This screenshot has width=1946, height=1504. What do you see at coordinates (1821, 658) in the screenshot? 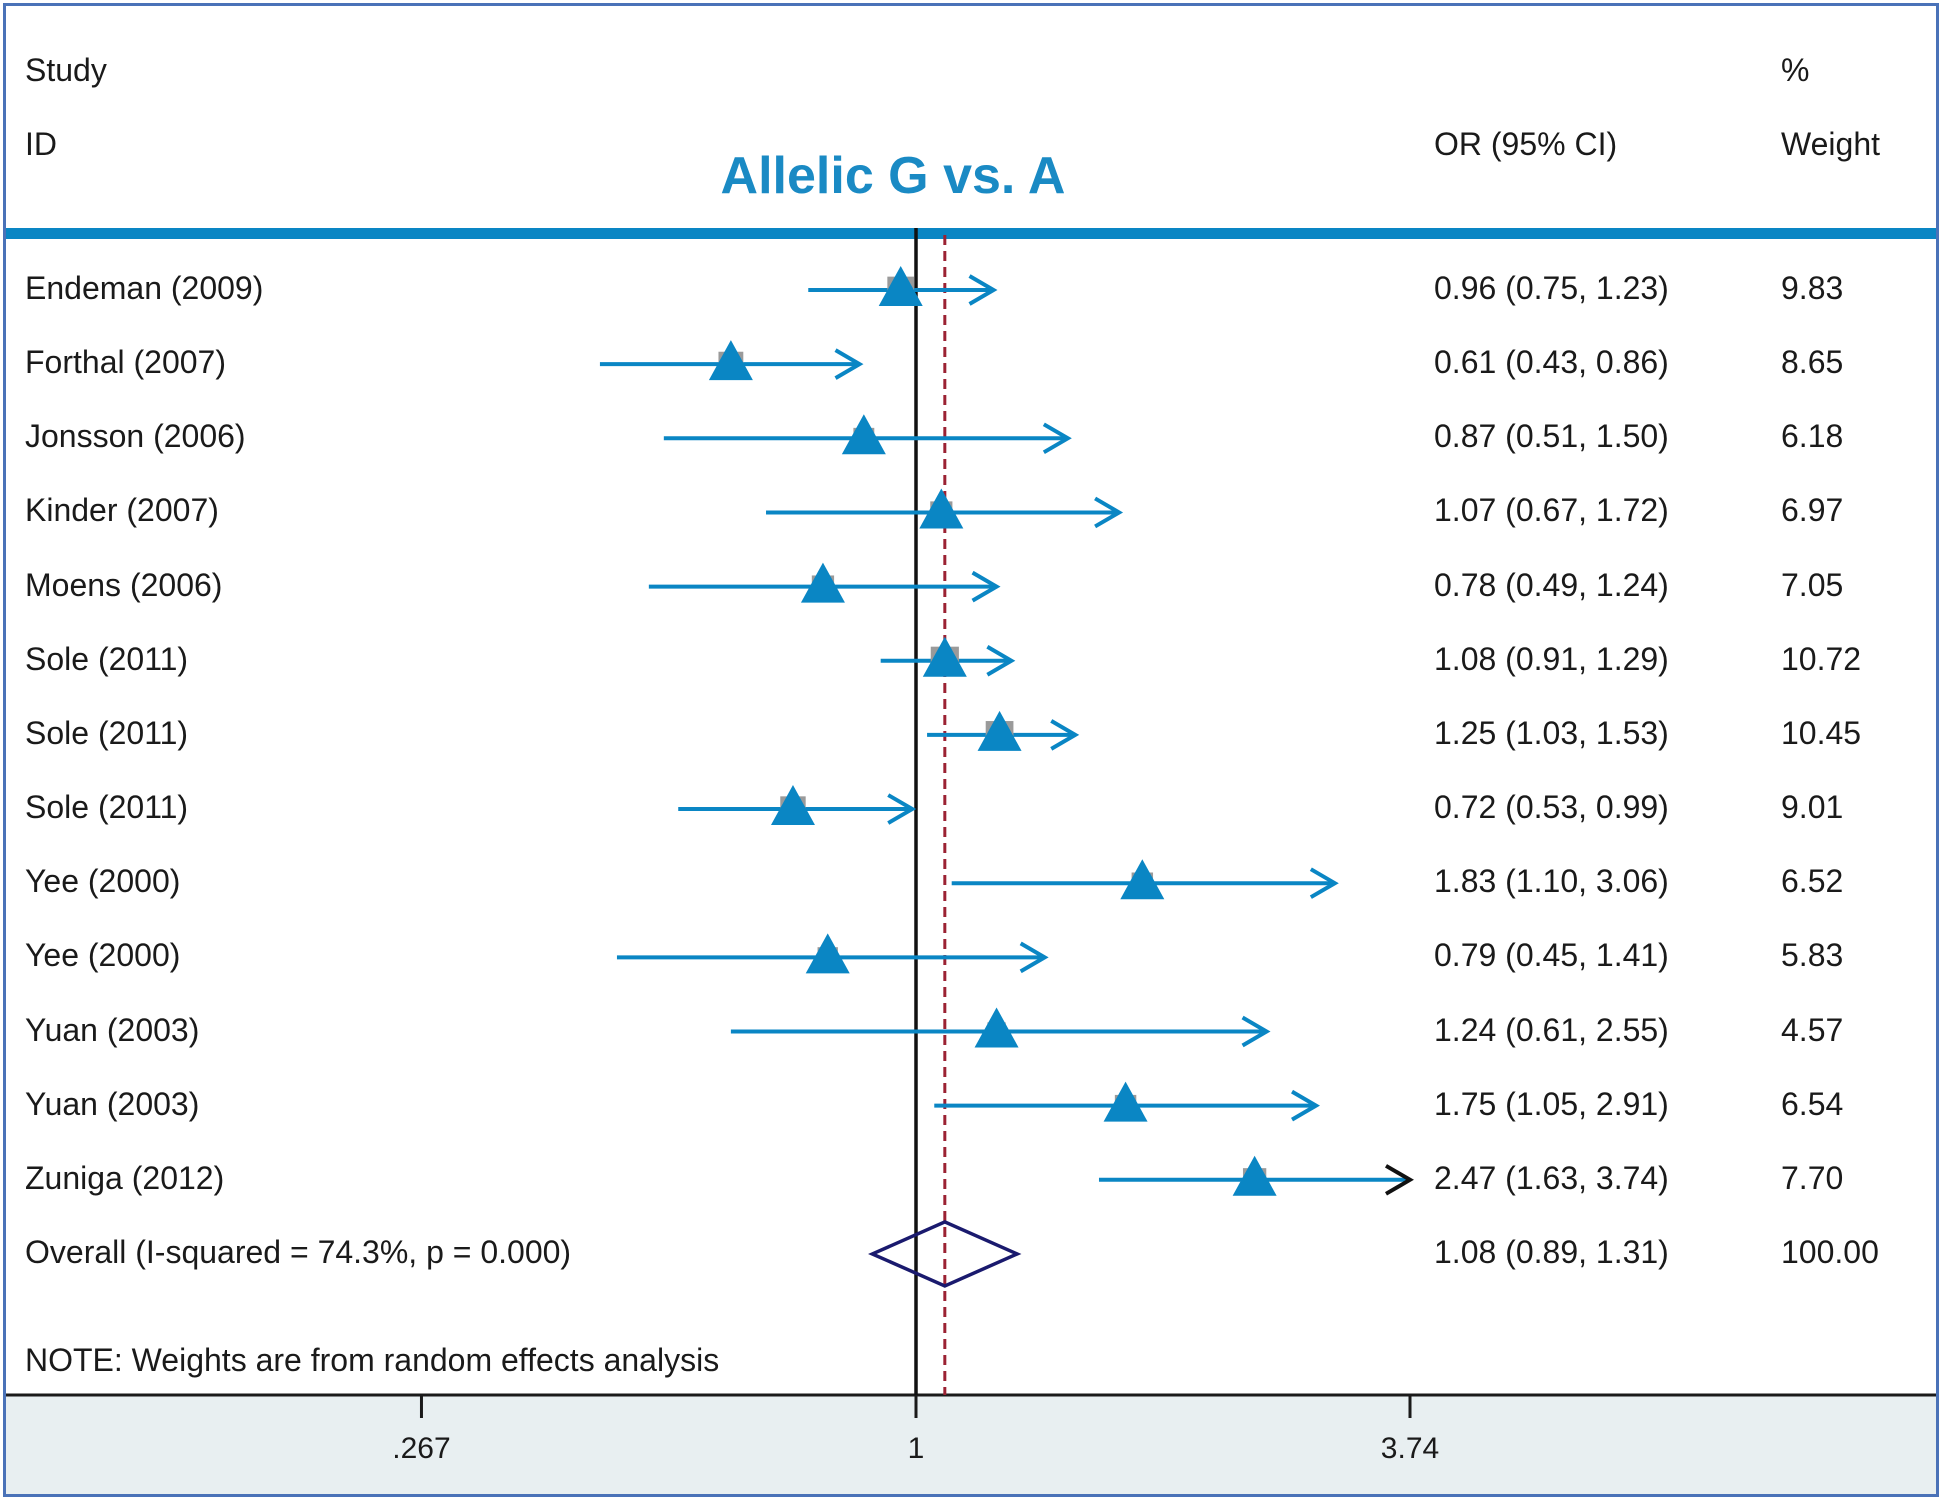
I see `weight-value: 10.72` at bounding box center [1821, 658].